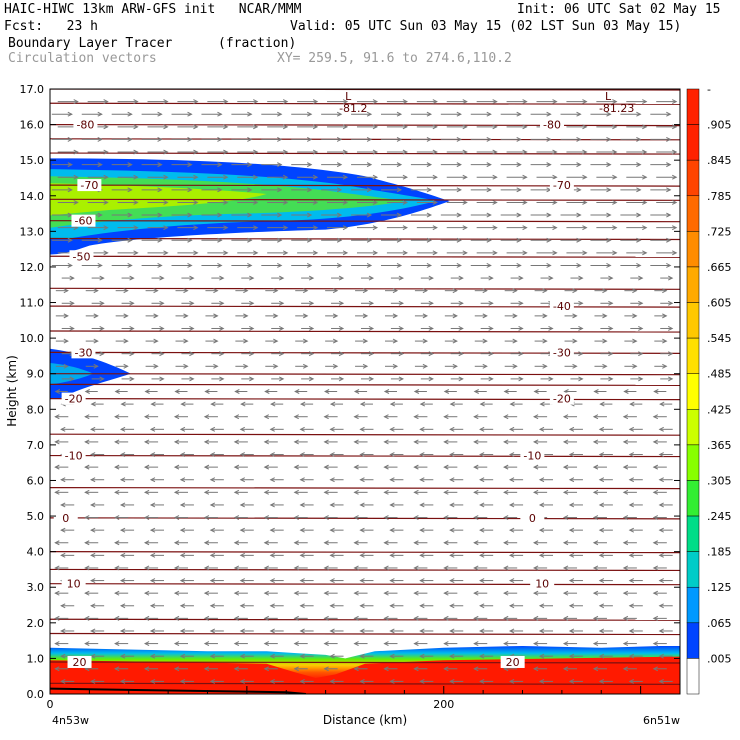  I want to click on y-tick-label: 6.0, so click(36, 480).